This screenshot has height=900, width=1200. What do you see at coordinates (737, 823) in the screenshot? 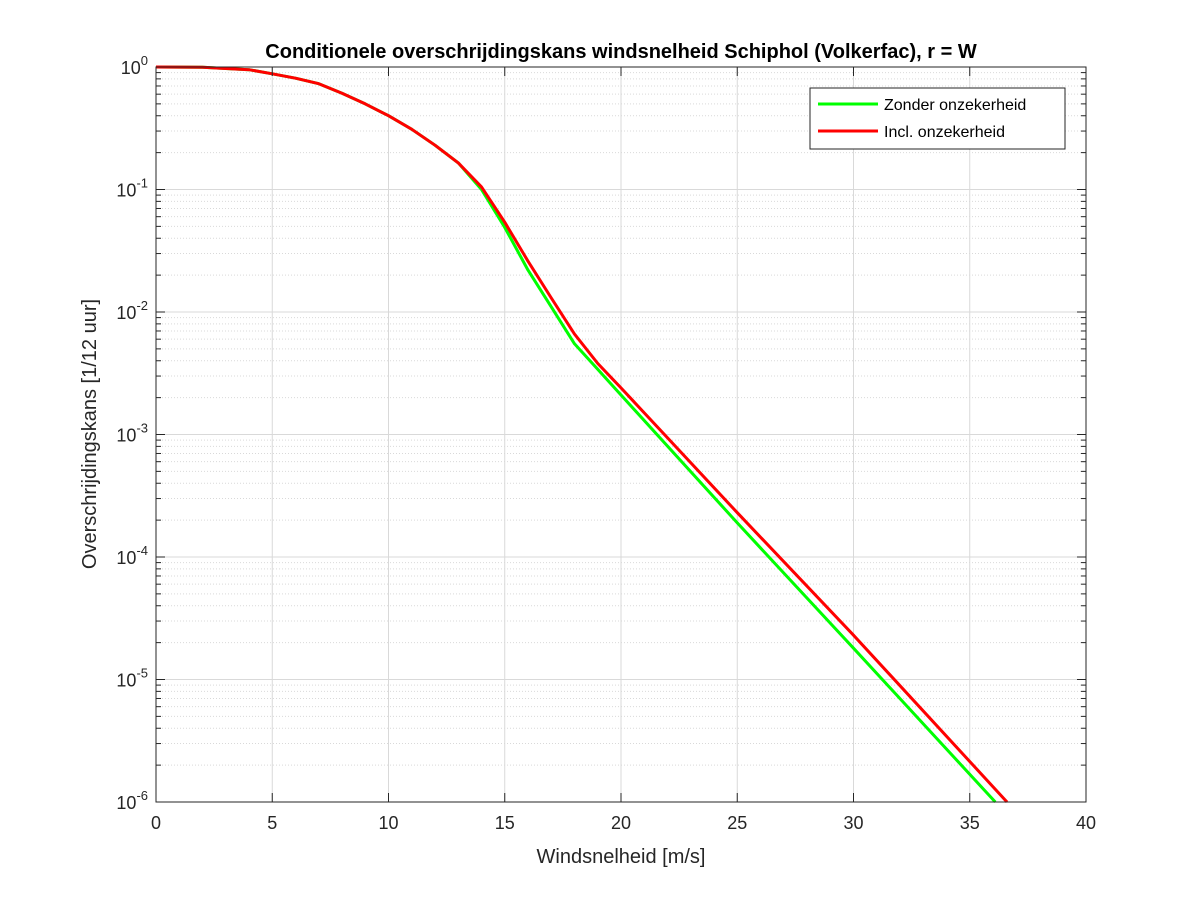
I see `tick-label-x: 25` at bounding box center [737, 823].